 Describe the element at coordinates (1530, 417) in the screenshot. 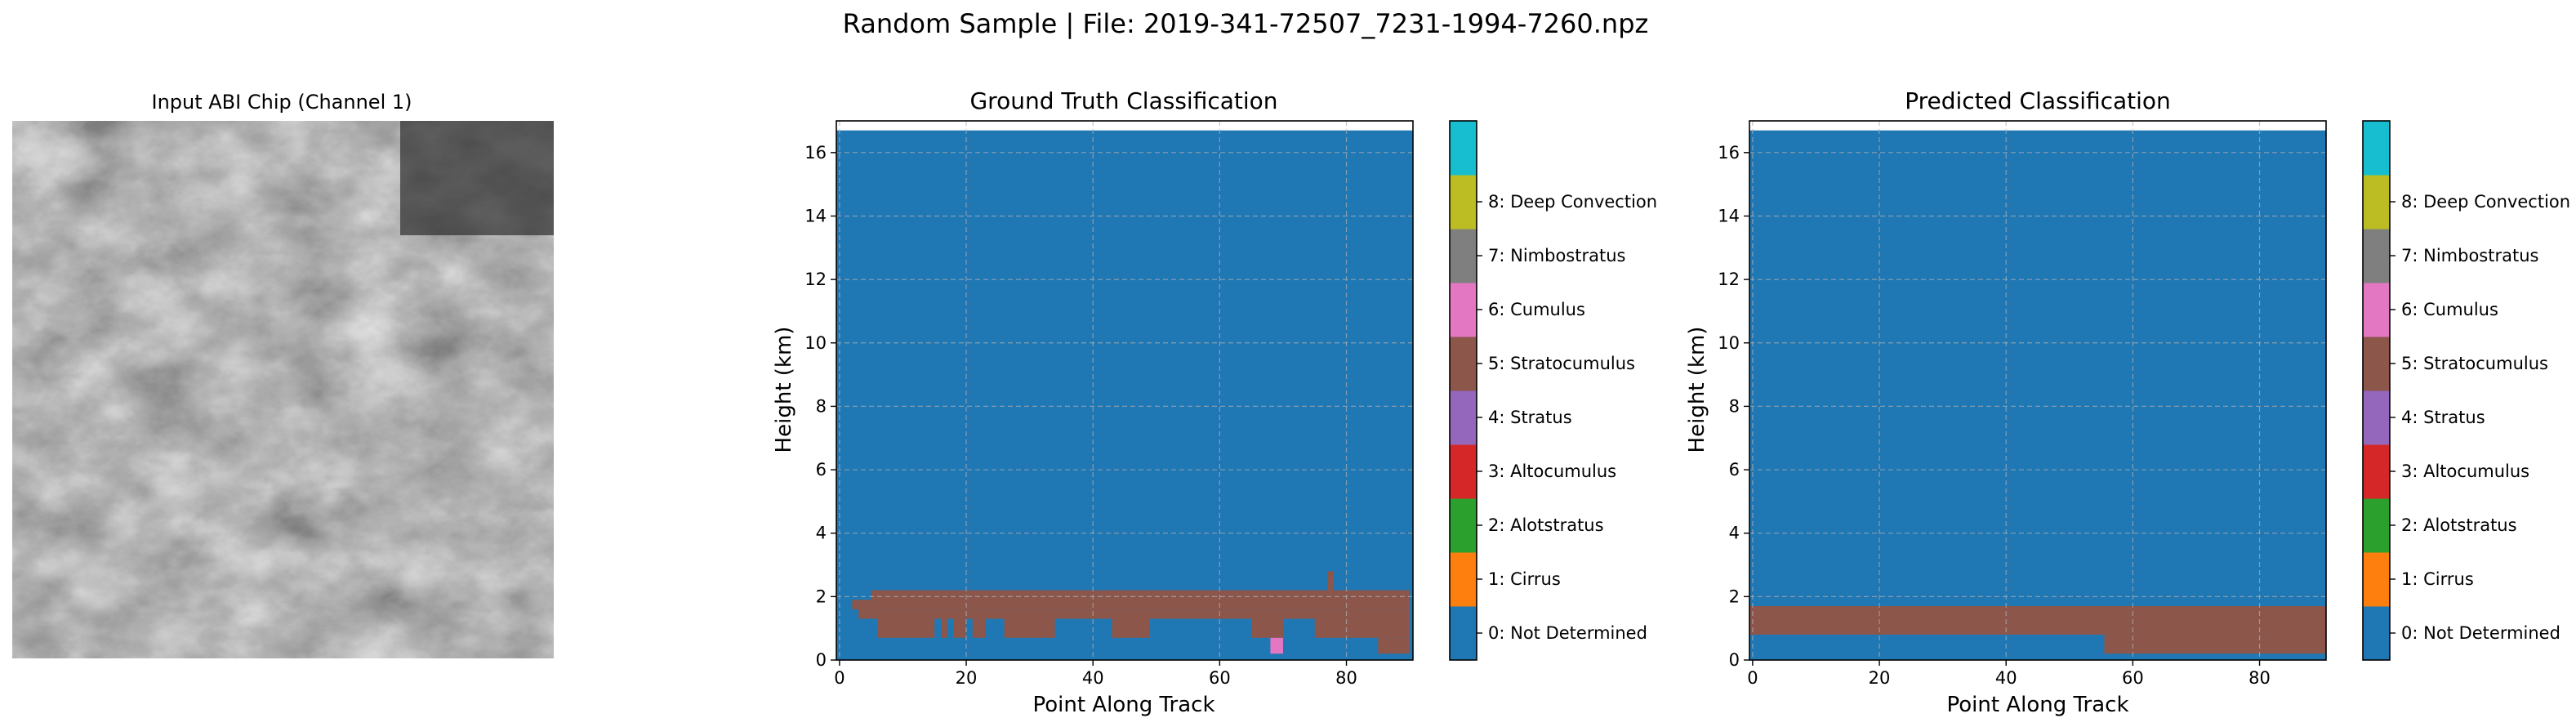

I see `colorbar-label: 4: Stratus` at that location.